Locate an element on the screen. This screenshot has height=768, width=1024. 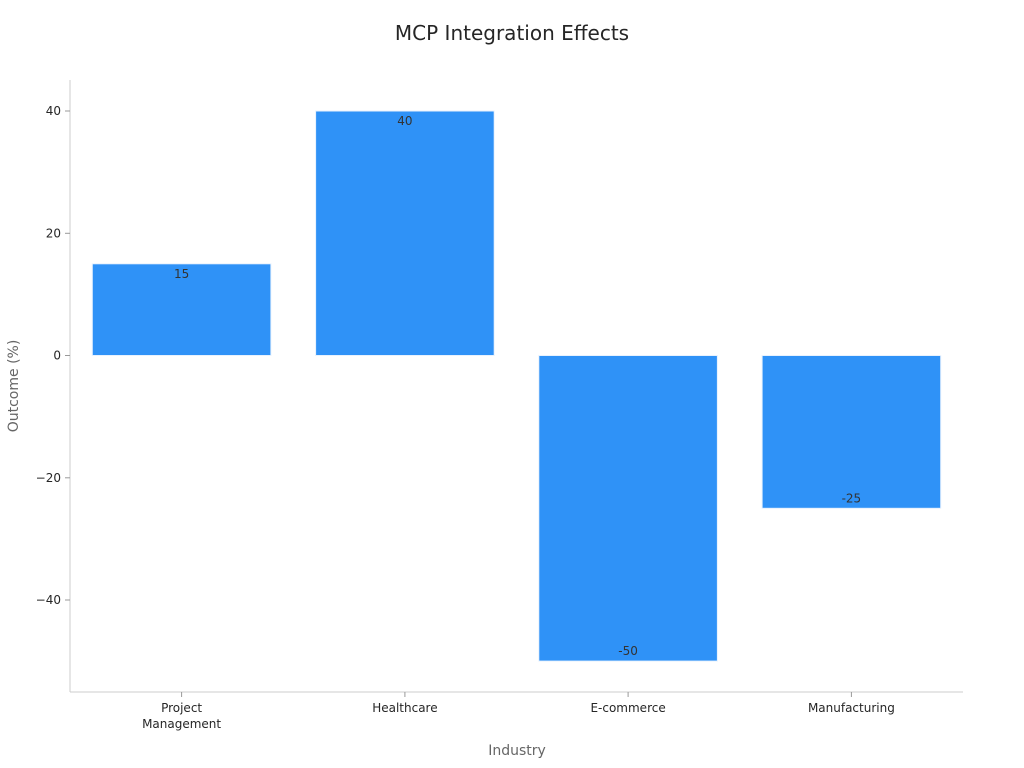
x-tick-label-project-management: Project Management is located at coordinates (181, 716).